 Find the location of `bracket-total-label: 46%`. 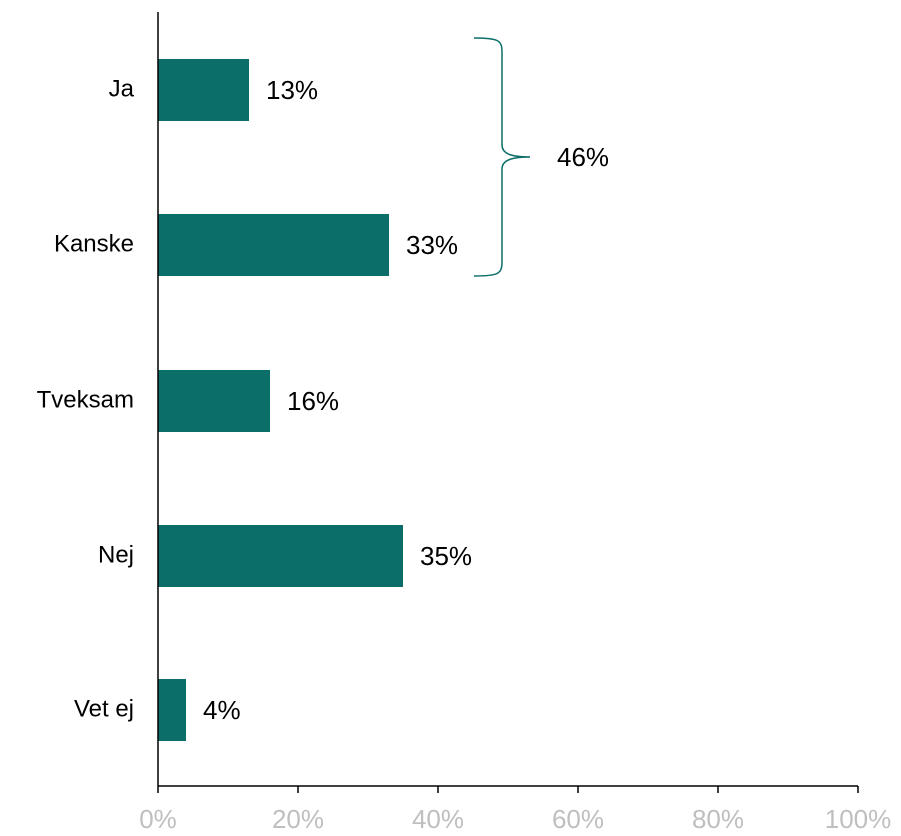

bracket-total-label: 46% is located at coordinates (583, 157).